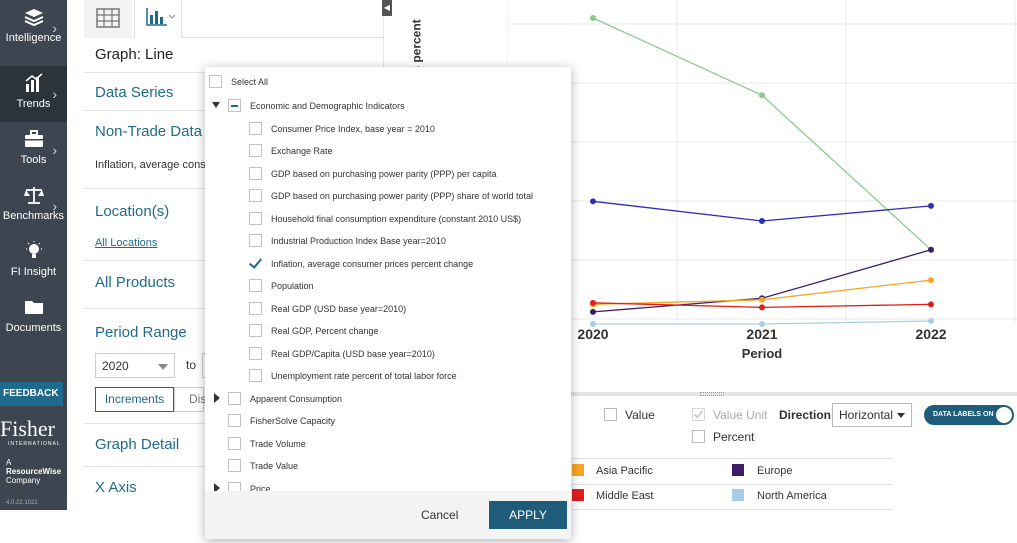 Image resolution: width=1017 pixels, height=543 pixels. I want to click on nav-item-label: FI Insight, so click(33, 272).